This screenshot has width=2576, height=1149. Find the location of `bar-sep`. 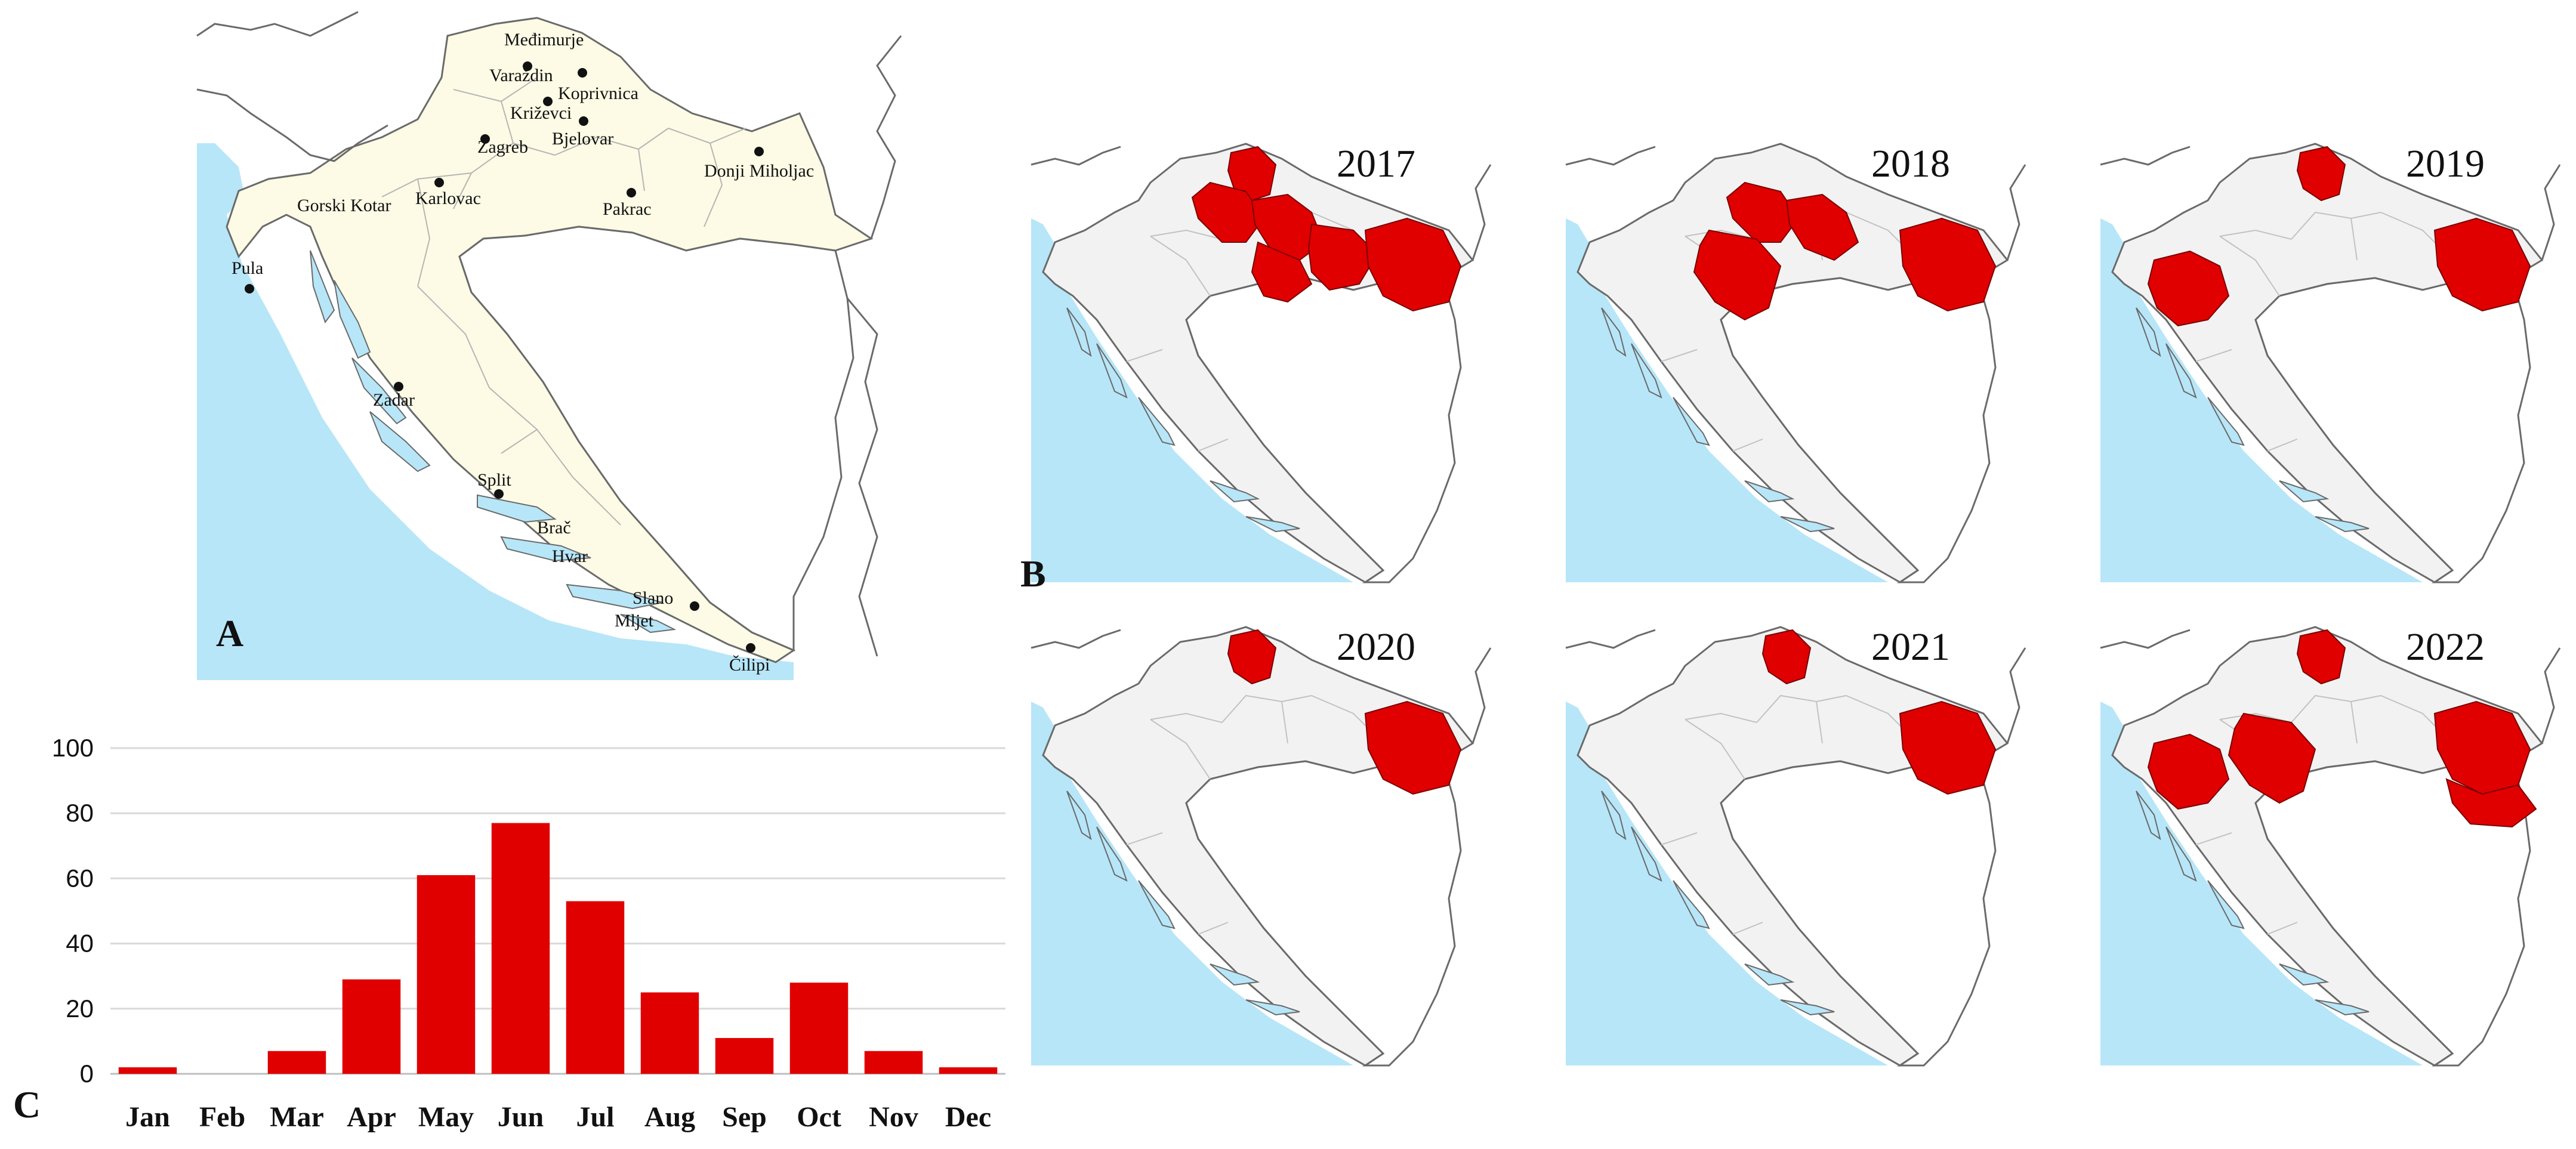

bar-sep is located at coordinates (745, 1055).